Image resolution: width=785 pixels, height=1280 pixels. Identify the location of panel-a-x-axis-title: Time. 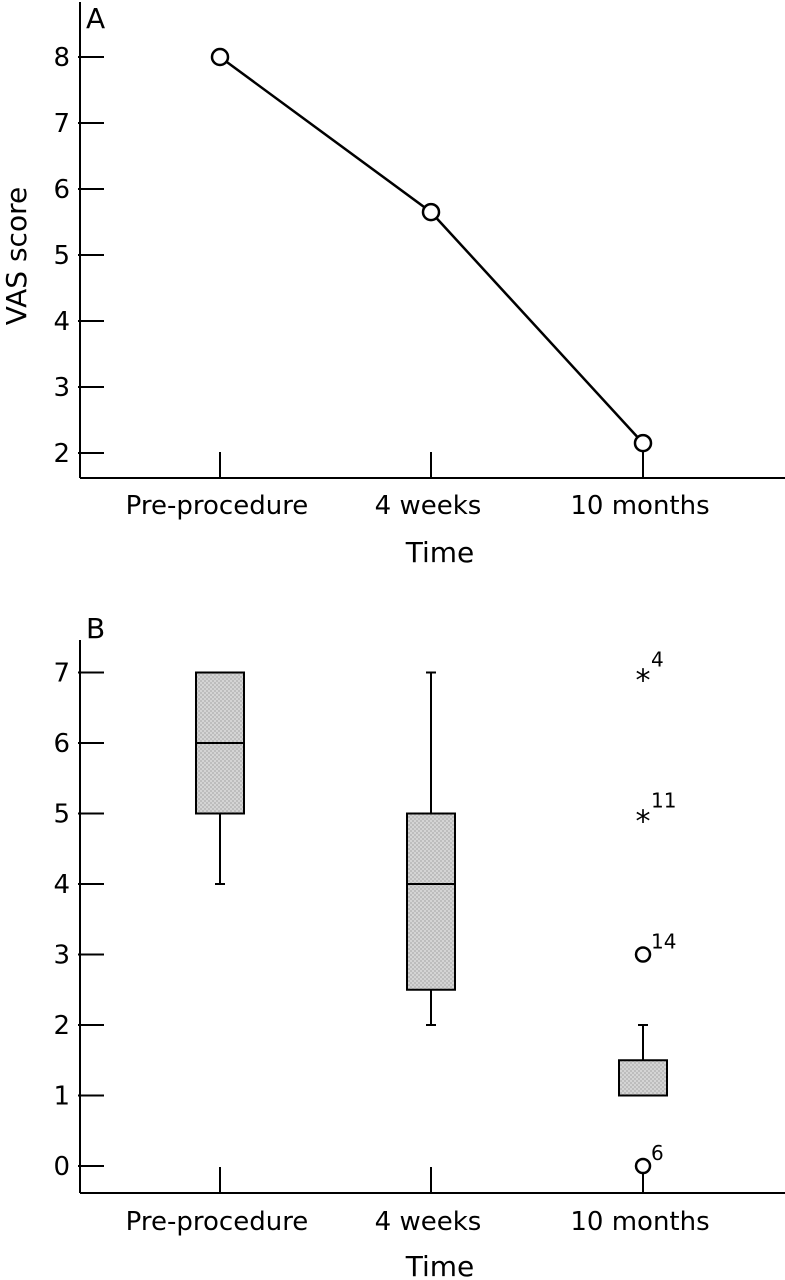
(440, 552).